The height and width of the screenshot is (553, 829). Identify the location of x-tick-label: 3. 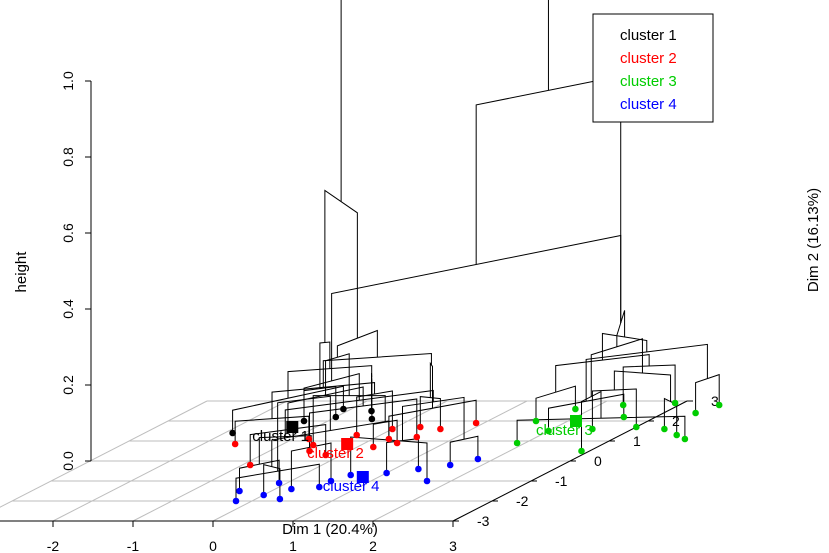
(453, 545).